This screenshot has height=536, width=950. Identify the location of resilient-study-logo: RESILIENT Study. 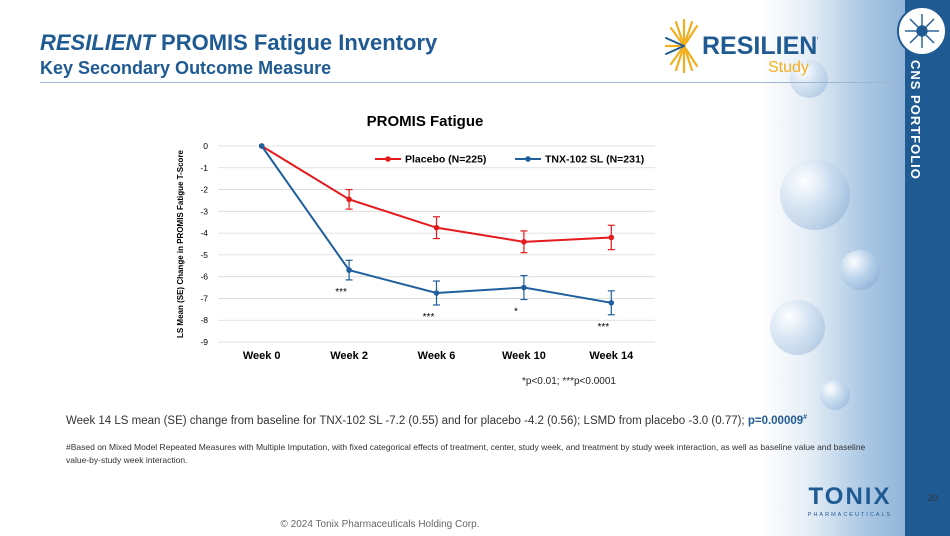
(747, 46).